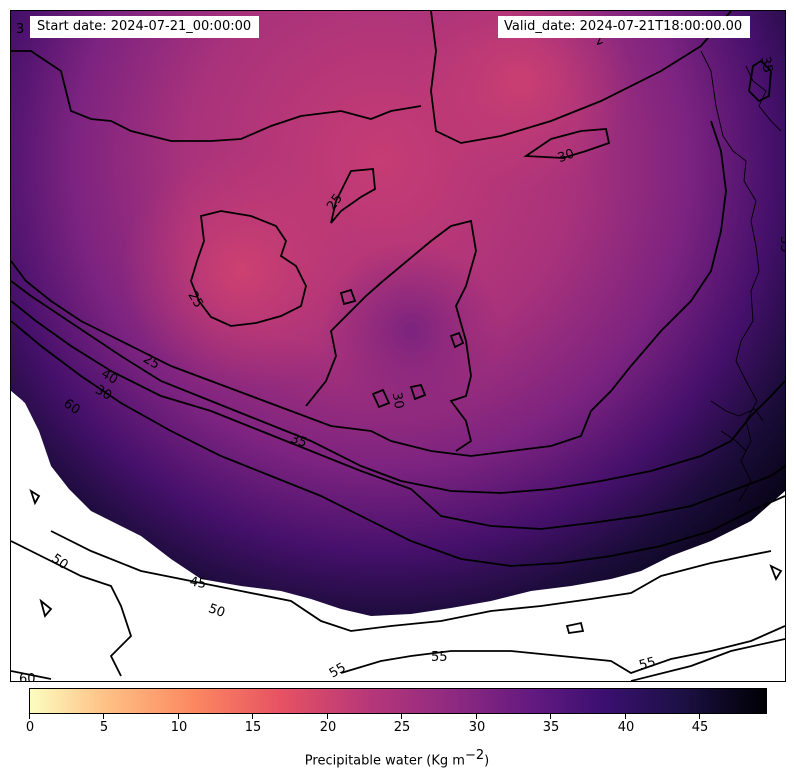 Image resolution: width=794 pixels, height=780 pixels. What do you see at coordinates (253, 727) in the screenshot?
I see `colorbar-tick-label: 15` at bounding box center [253, 727].